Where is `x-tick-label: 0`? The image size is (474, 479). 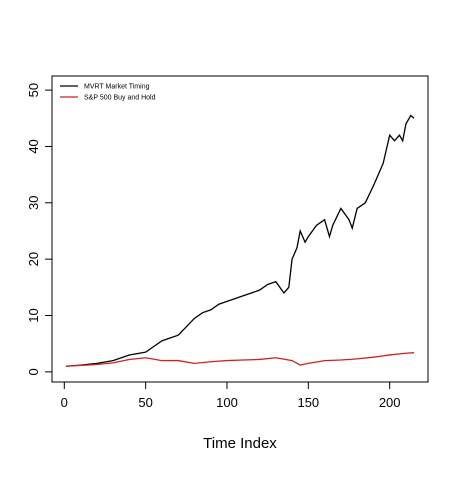 x-tick-label: 0 is located at coordinates (64, 402).